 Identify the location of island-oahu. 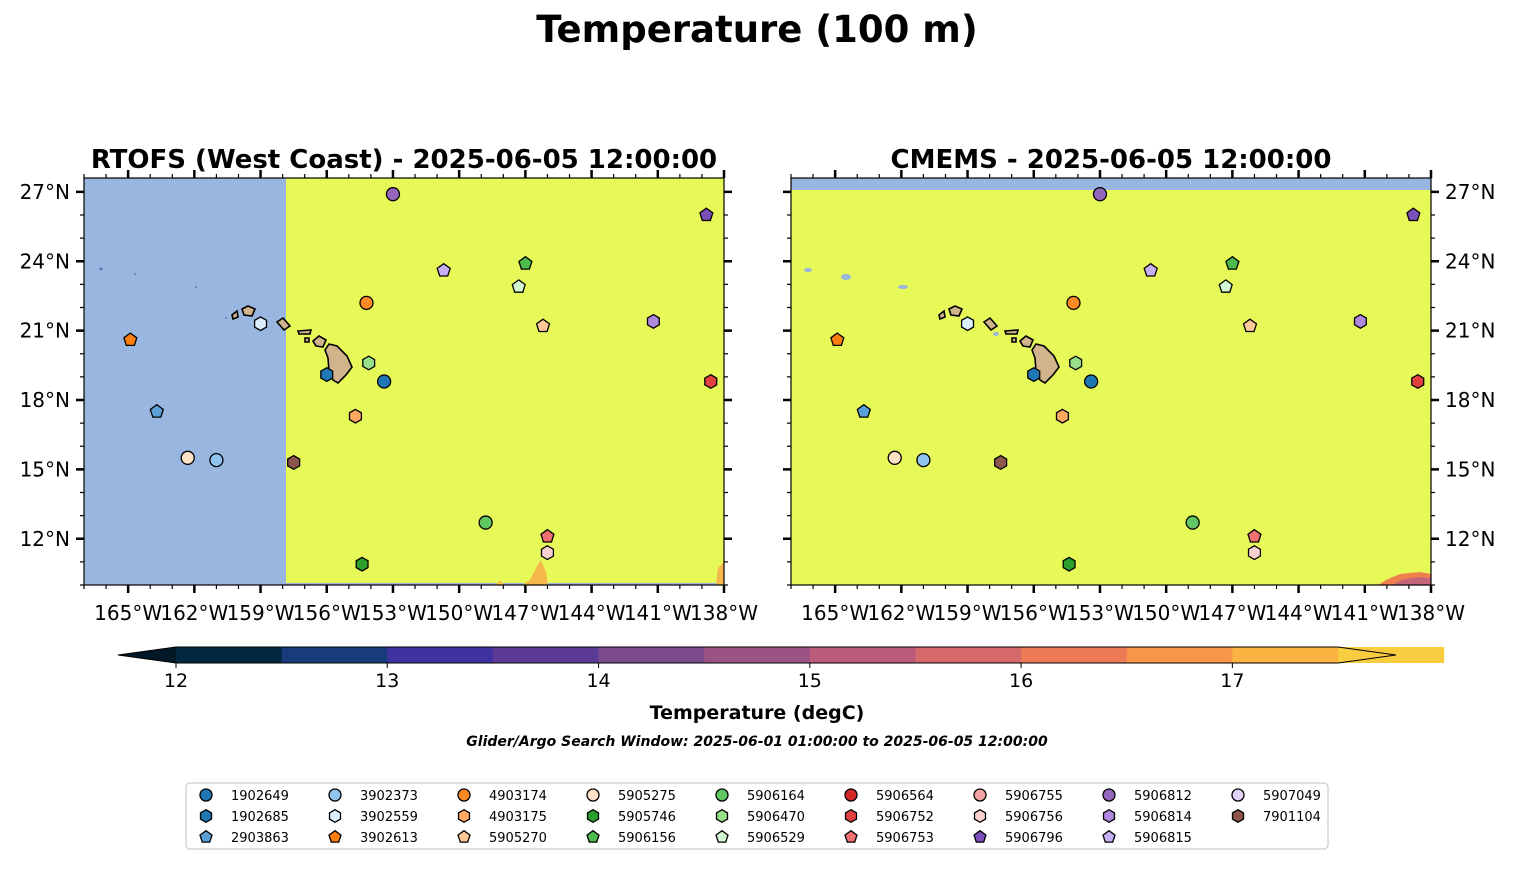
(283, 324).